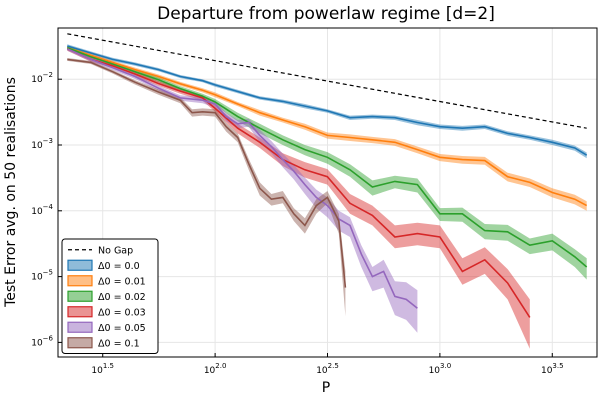 This screenshot has height=404, width=600. What do you see at coordinates (122, 312) in the screenshot?
I see `legend-label: Δ0 = 0.03` at bounding box center [122, 312].